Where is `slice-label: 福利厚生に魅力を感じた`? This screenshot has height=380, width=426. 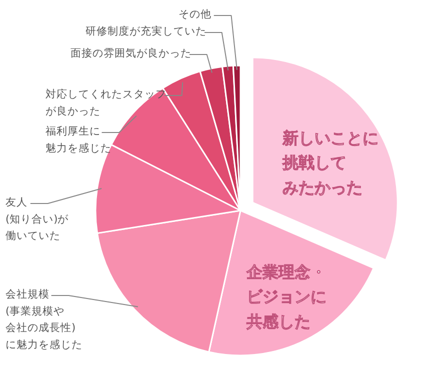 slice-label: 福利厚生に魅力を感じた is located at coordinates (79, 139).